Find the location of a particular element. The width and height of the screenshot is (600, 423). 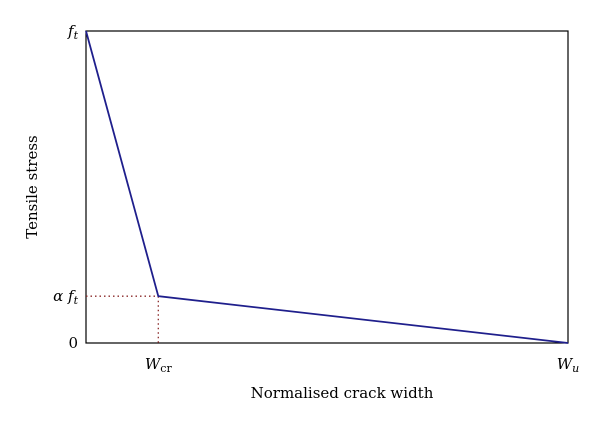

x-tick-label-0: Wcr is located at coordinates (159, 365).